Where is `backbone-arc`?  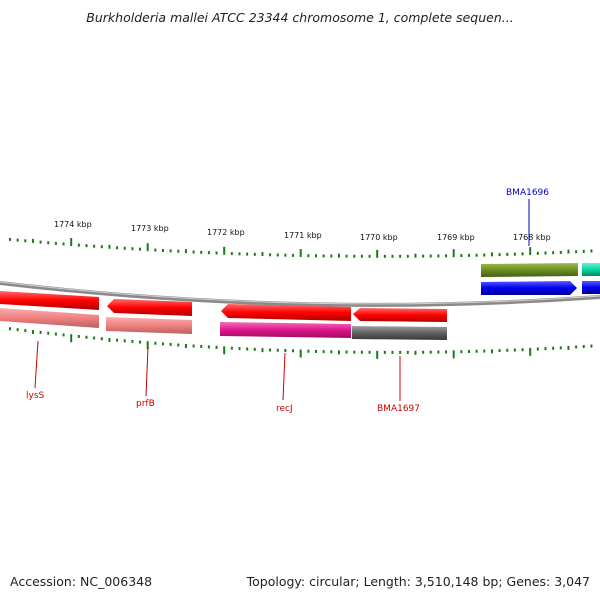
backbone-arc is located at coordinates (300, 294).